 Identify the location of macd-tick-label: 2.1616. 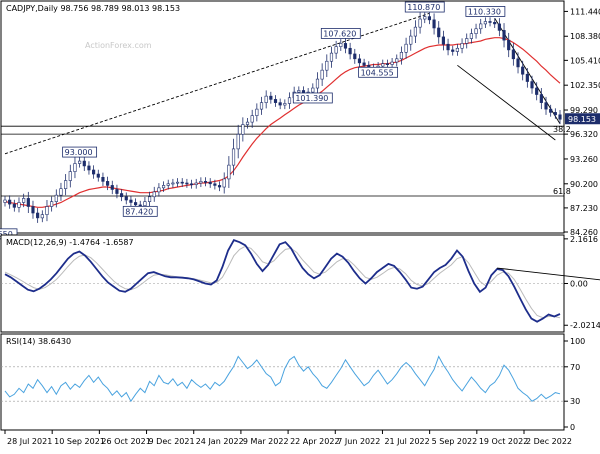
(584, 239).